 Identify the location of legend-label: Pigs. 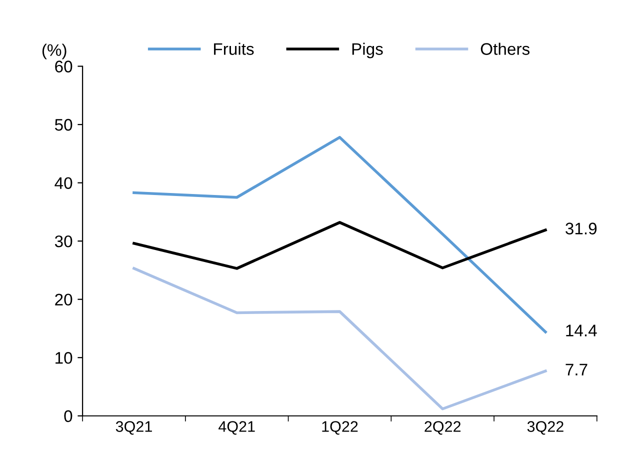
(367, 50).